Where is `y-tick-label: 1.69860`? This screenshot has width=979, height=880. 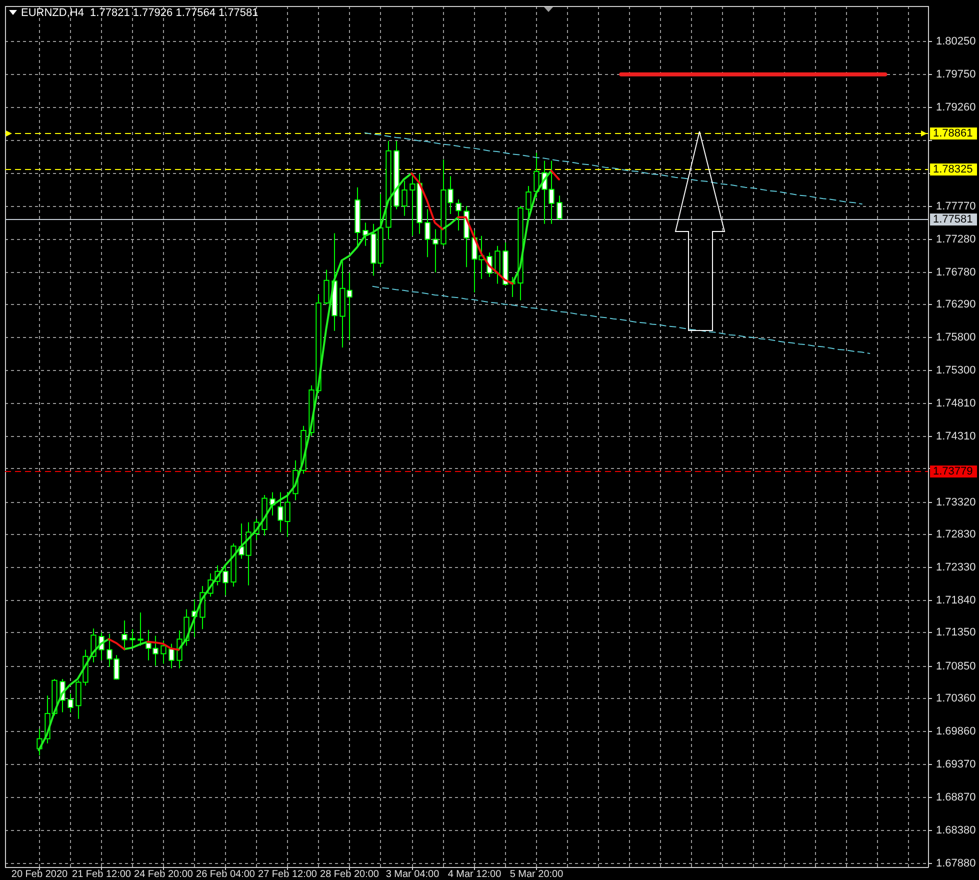
y-tick-label: 1.69860 is located at coordinates (956, 732).